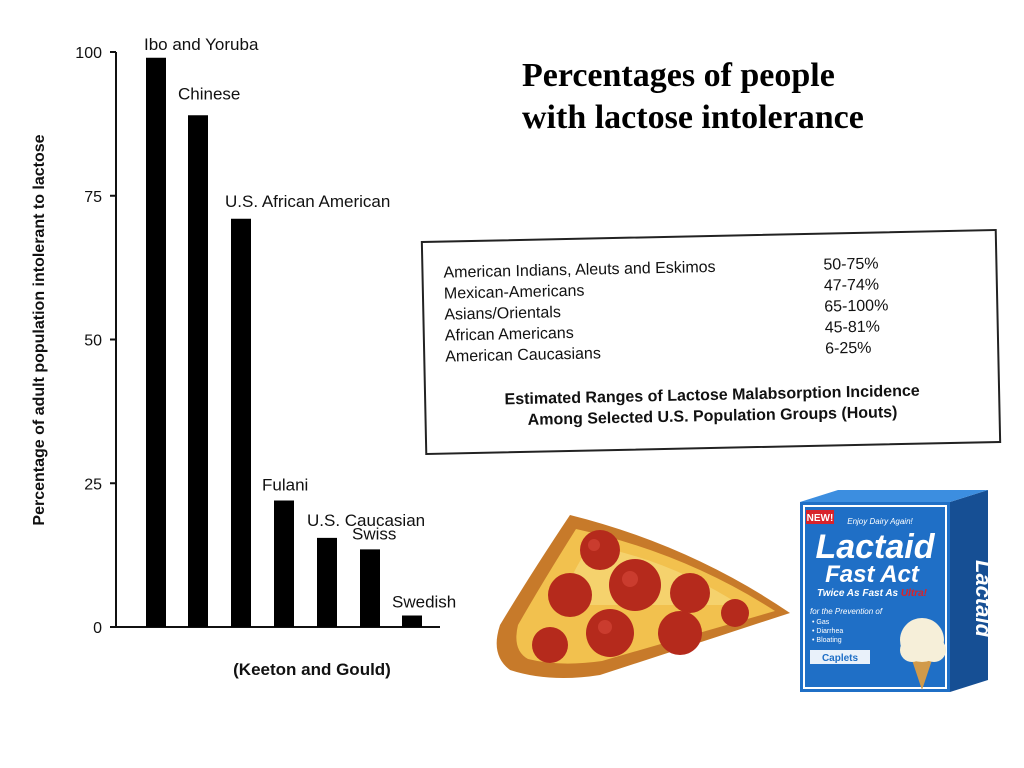 This screenshot has width=1024, height=768. Describe the element at coordinates (840, 658) in the screenshot. I see `lactaid-form: Caplets` at that location.